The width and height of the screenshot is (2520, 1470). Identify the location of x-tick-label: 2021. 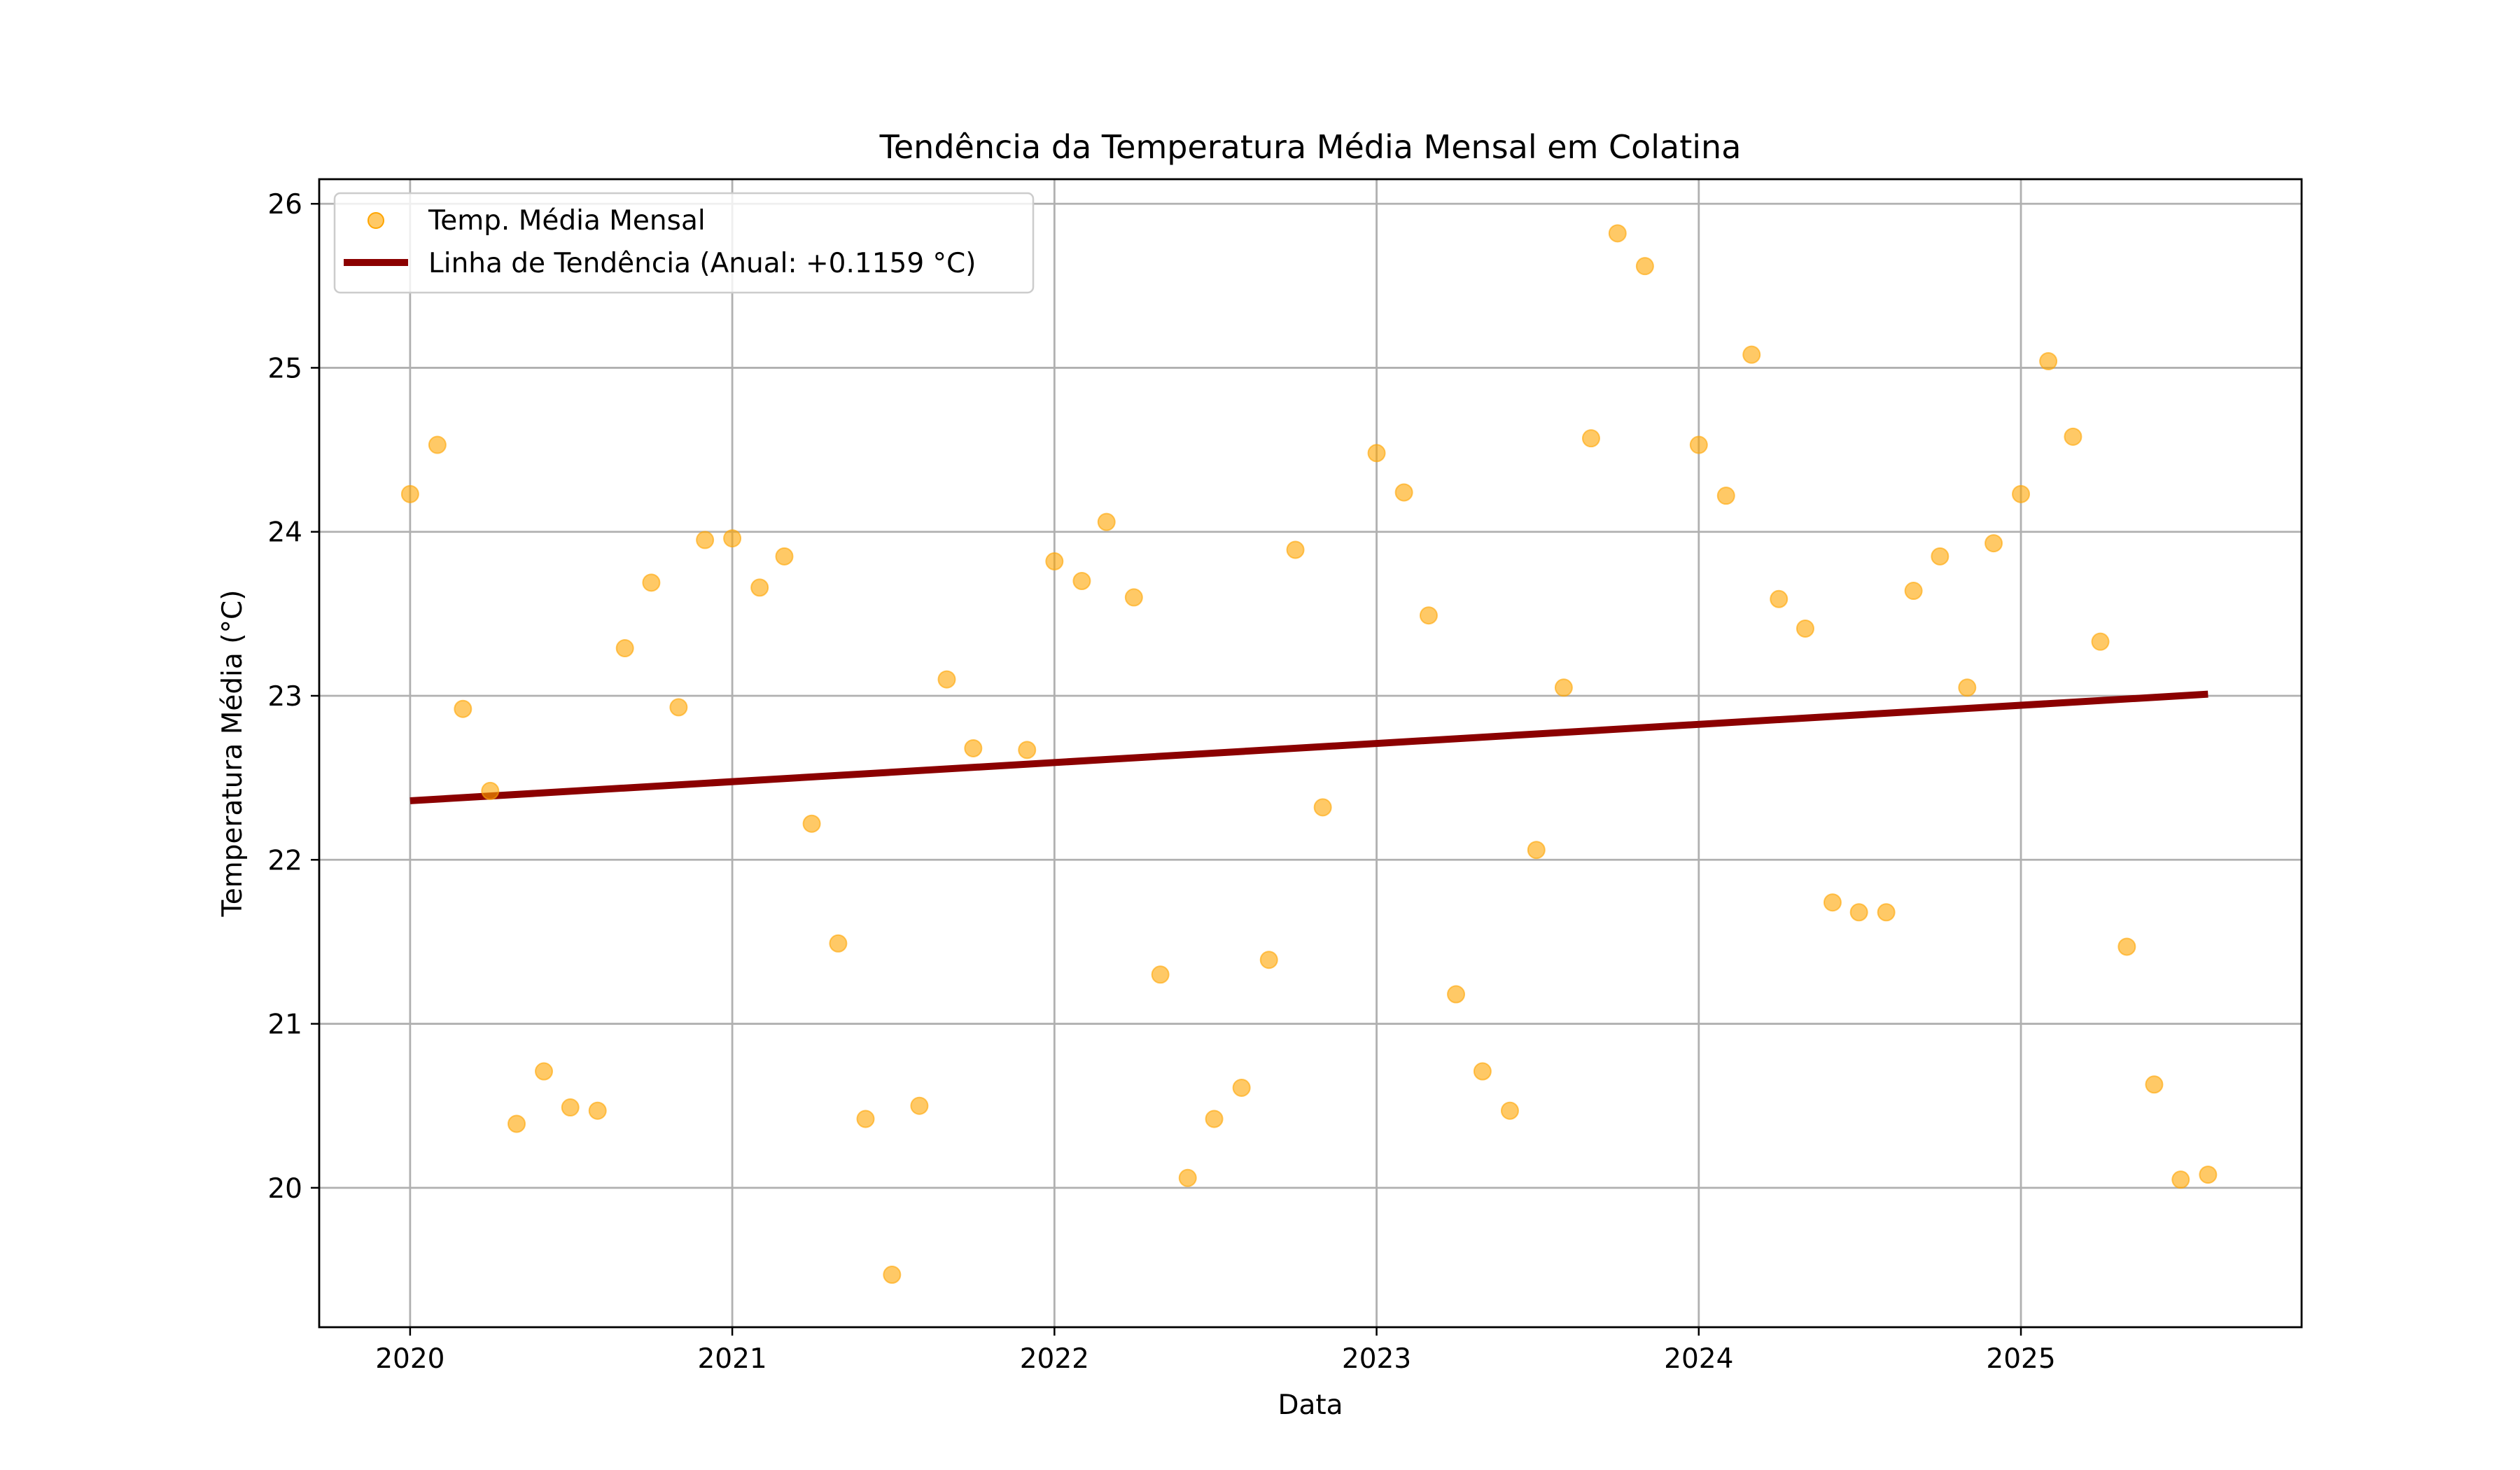
(731, 1359).